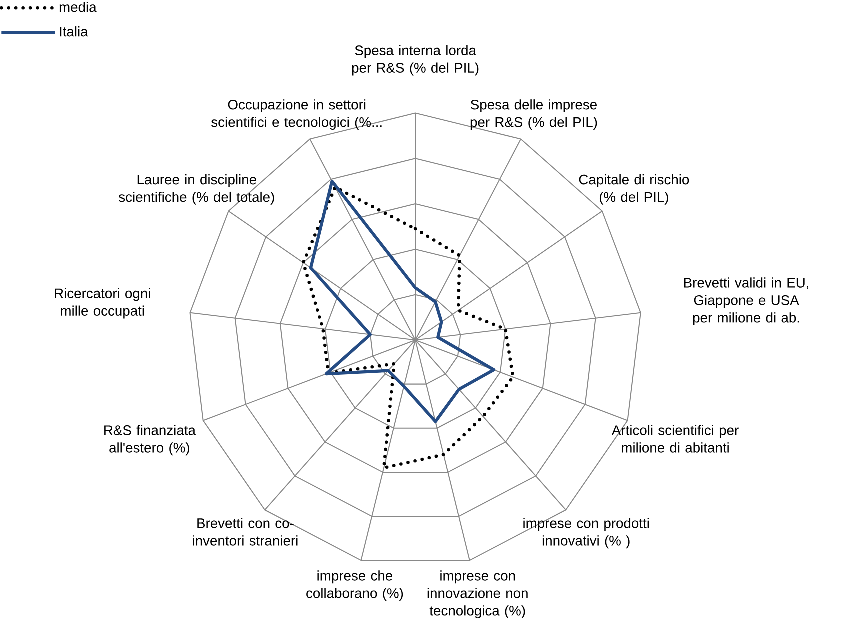  What do you see at coordinates (534, 115) in the screenshot?
I see `spoke-label: Spesa delle imprese per R&S (% del PIL)` at bounding box center [534, 115].